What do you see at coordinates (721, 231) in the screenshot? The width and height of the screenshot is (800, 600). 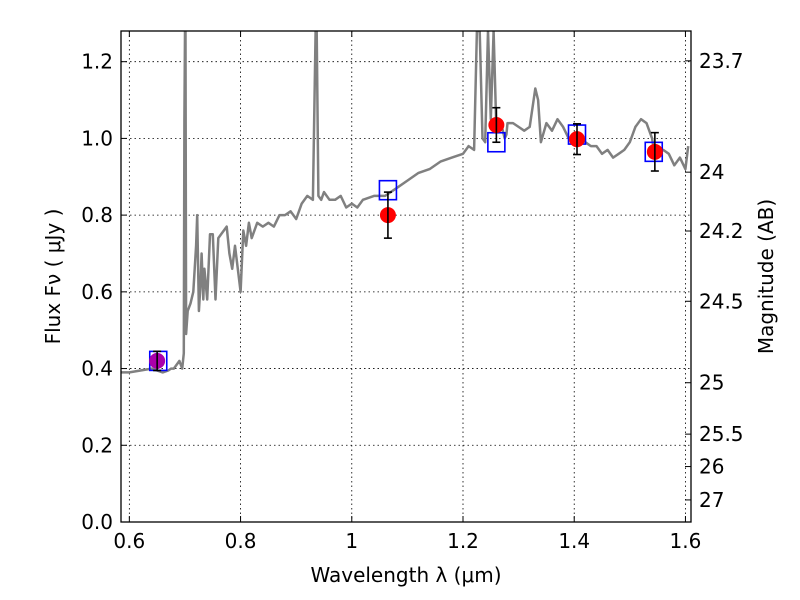 I see `y2-tick-label: 24.2` at bounding box center [721, 231].